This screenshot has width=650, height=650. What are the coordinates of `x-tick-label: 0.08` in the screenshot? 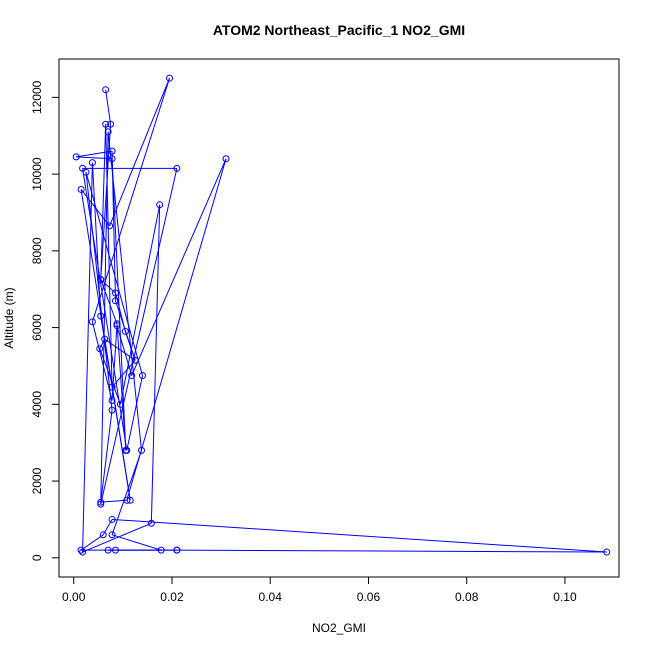 It's located at (467, 597).